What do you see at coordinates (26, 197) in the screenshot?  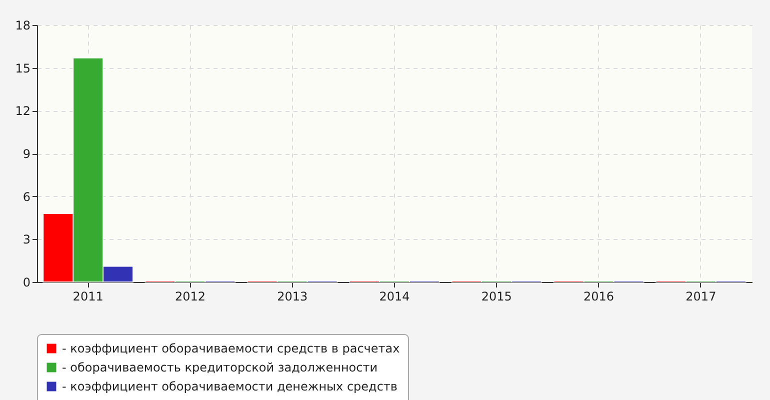 I see `y-tick-label: 6` at bounding box center [26, 197].